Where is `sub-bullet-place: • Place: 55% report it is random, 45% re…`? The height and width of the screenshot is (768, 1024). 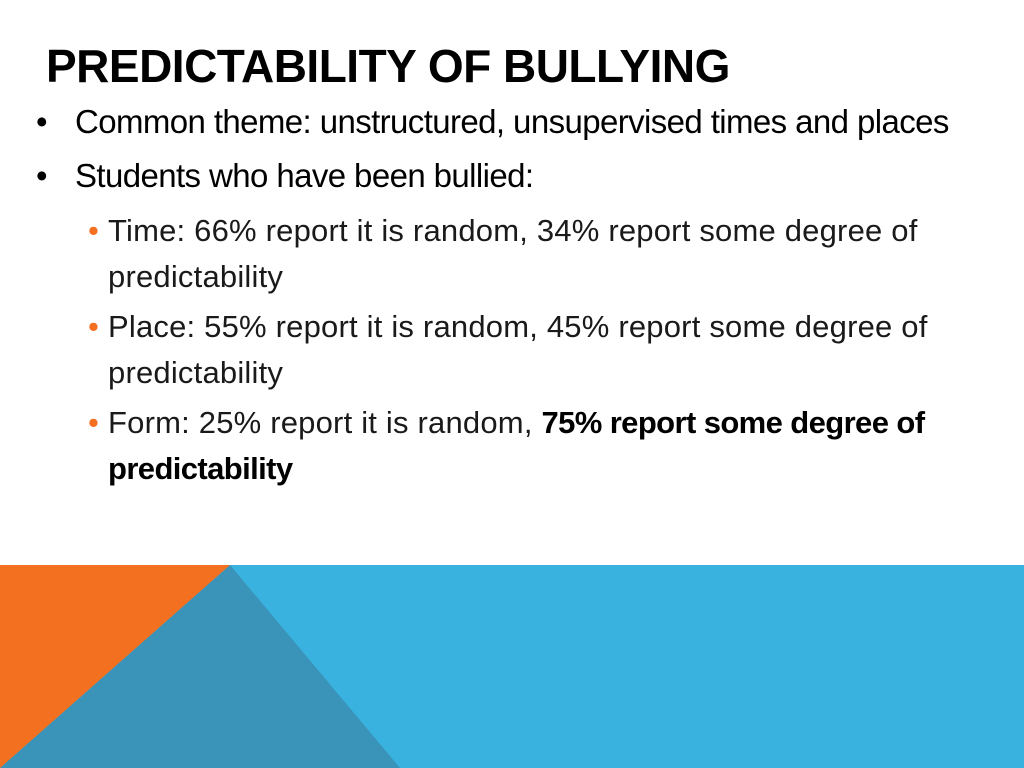
sub-bullet-place: • Place: 55% report it is random, 45% re… is located at coordinates (512, 350).